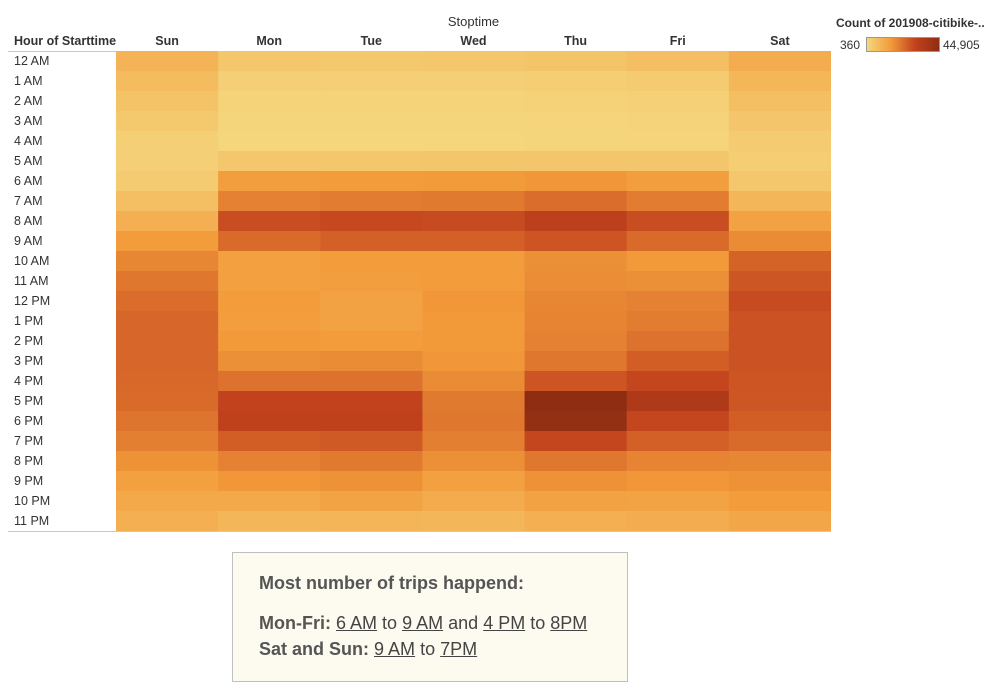  Describe the element at coordinates (269, 481) in the screenshot. I see `heatmap-cell-mon-9-pm` at that location.